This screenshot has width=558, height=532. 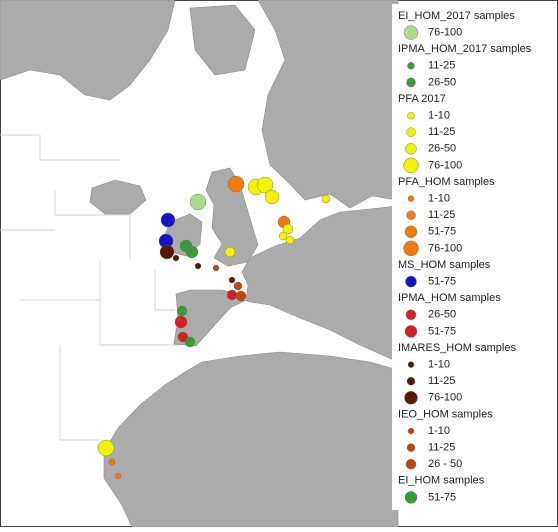 I want to click on legend-title: IMARES_HOM samples, so click(x=457, y=348).